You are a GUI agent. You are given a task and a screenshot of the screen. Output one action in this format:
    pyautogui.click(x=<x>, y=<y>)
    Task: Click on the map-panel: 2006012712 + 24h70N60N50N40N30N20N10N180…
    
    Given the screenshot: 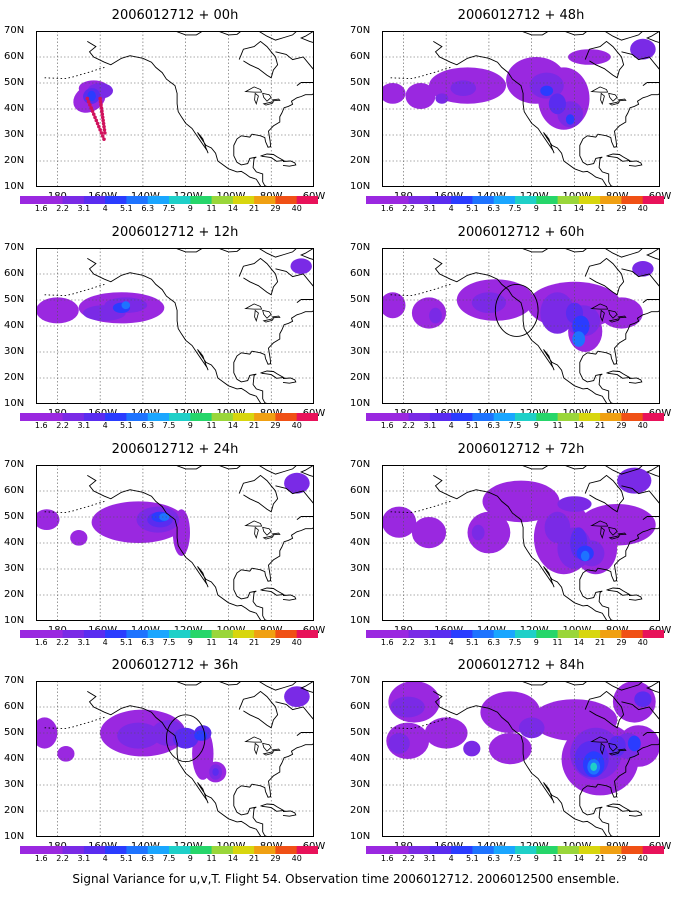 What is the action you would take?
    pyautogui.click(x=169, y=549)
    